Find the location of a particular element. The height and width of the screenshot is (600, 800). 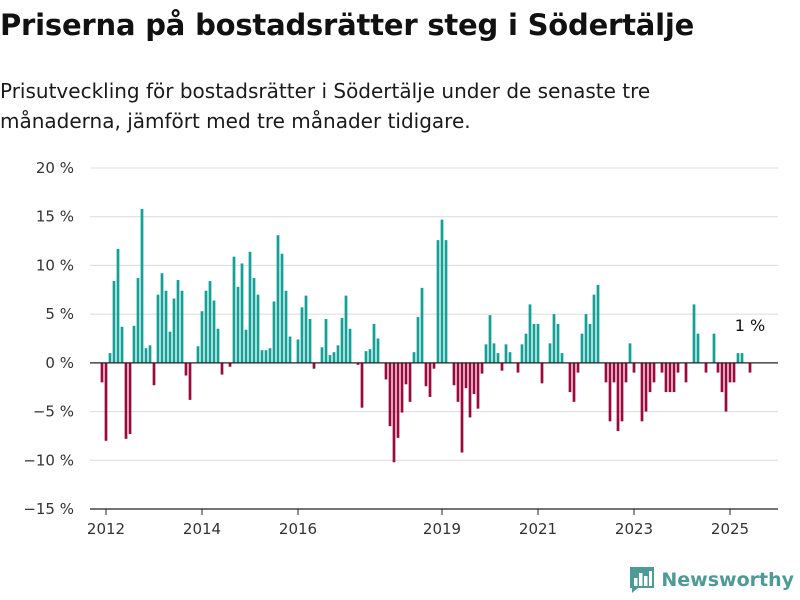

x-tick-label: 2016 is located at coordinates (298, 529).